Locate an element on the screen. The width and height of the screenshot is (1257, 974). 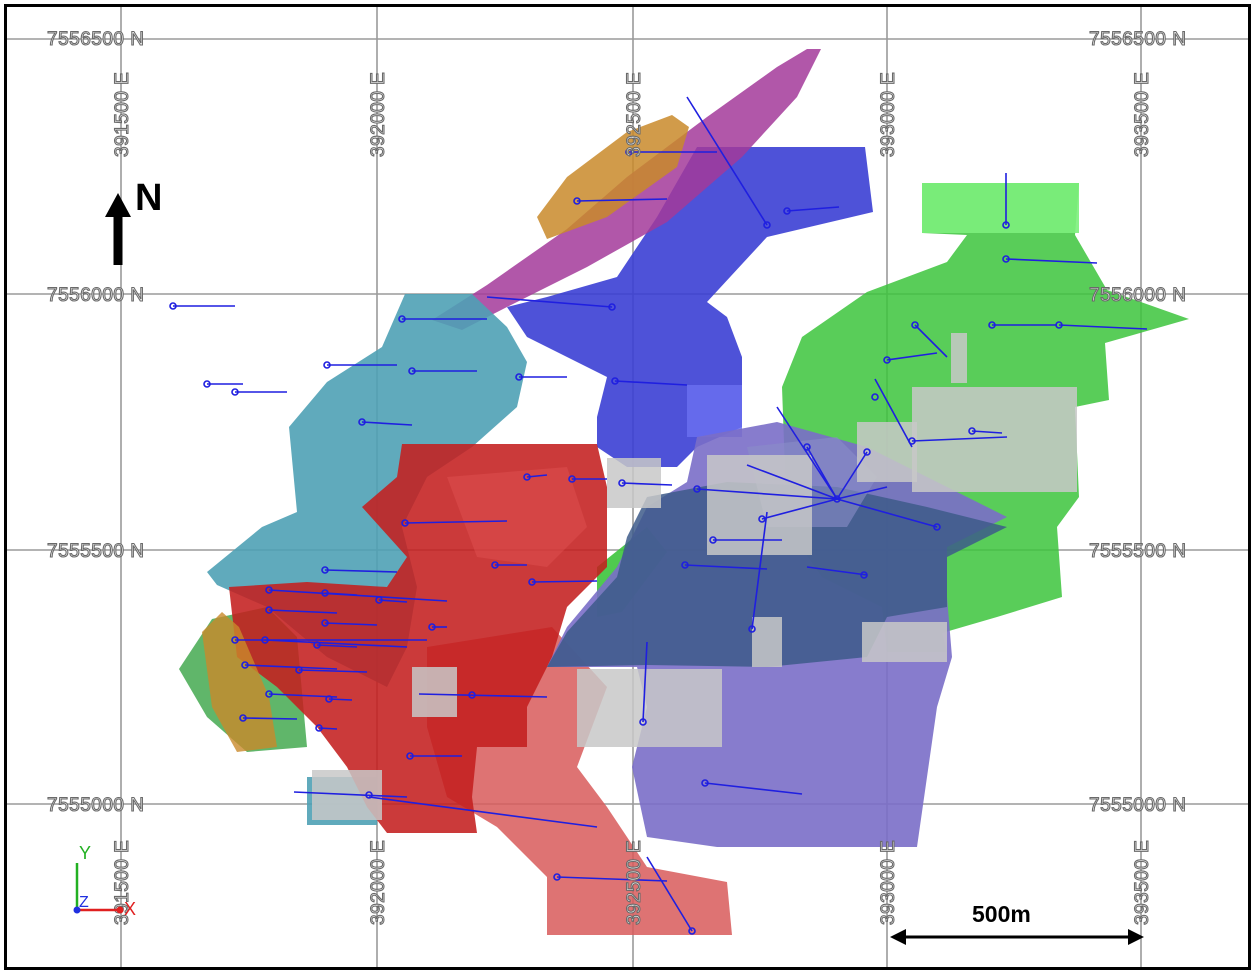
slate-zone is located at coordinates (777, 574).